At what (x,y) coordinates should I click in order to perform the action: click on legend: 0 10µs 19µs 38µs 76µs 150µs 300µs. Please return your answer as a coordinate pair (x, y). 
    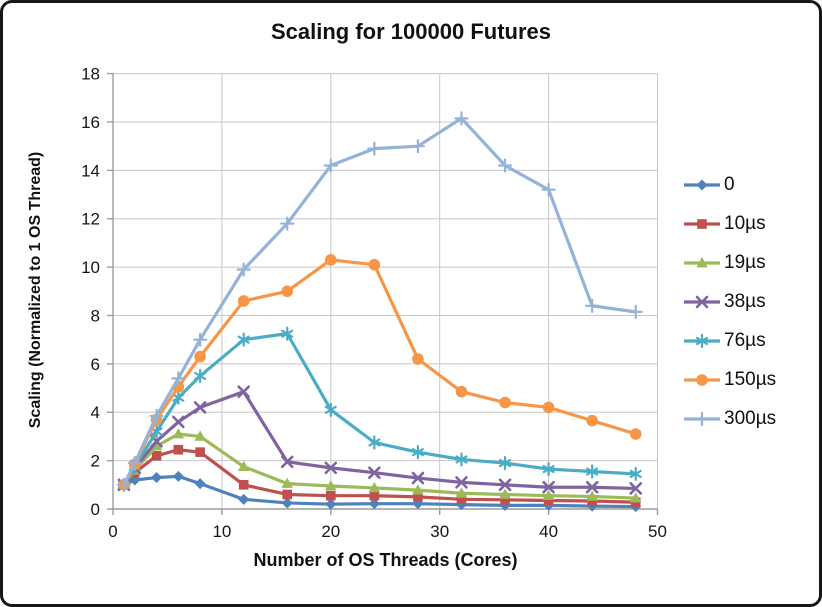
    Looking at the image, I should click on (729, 302).